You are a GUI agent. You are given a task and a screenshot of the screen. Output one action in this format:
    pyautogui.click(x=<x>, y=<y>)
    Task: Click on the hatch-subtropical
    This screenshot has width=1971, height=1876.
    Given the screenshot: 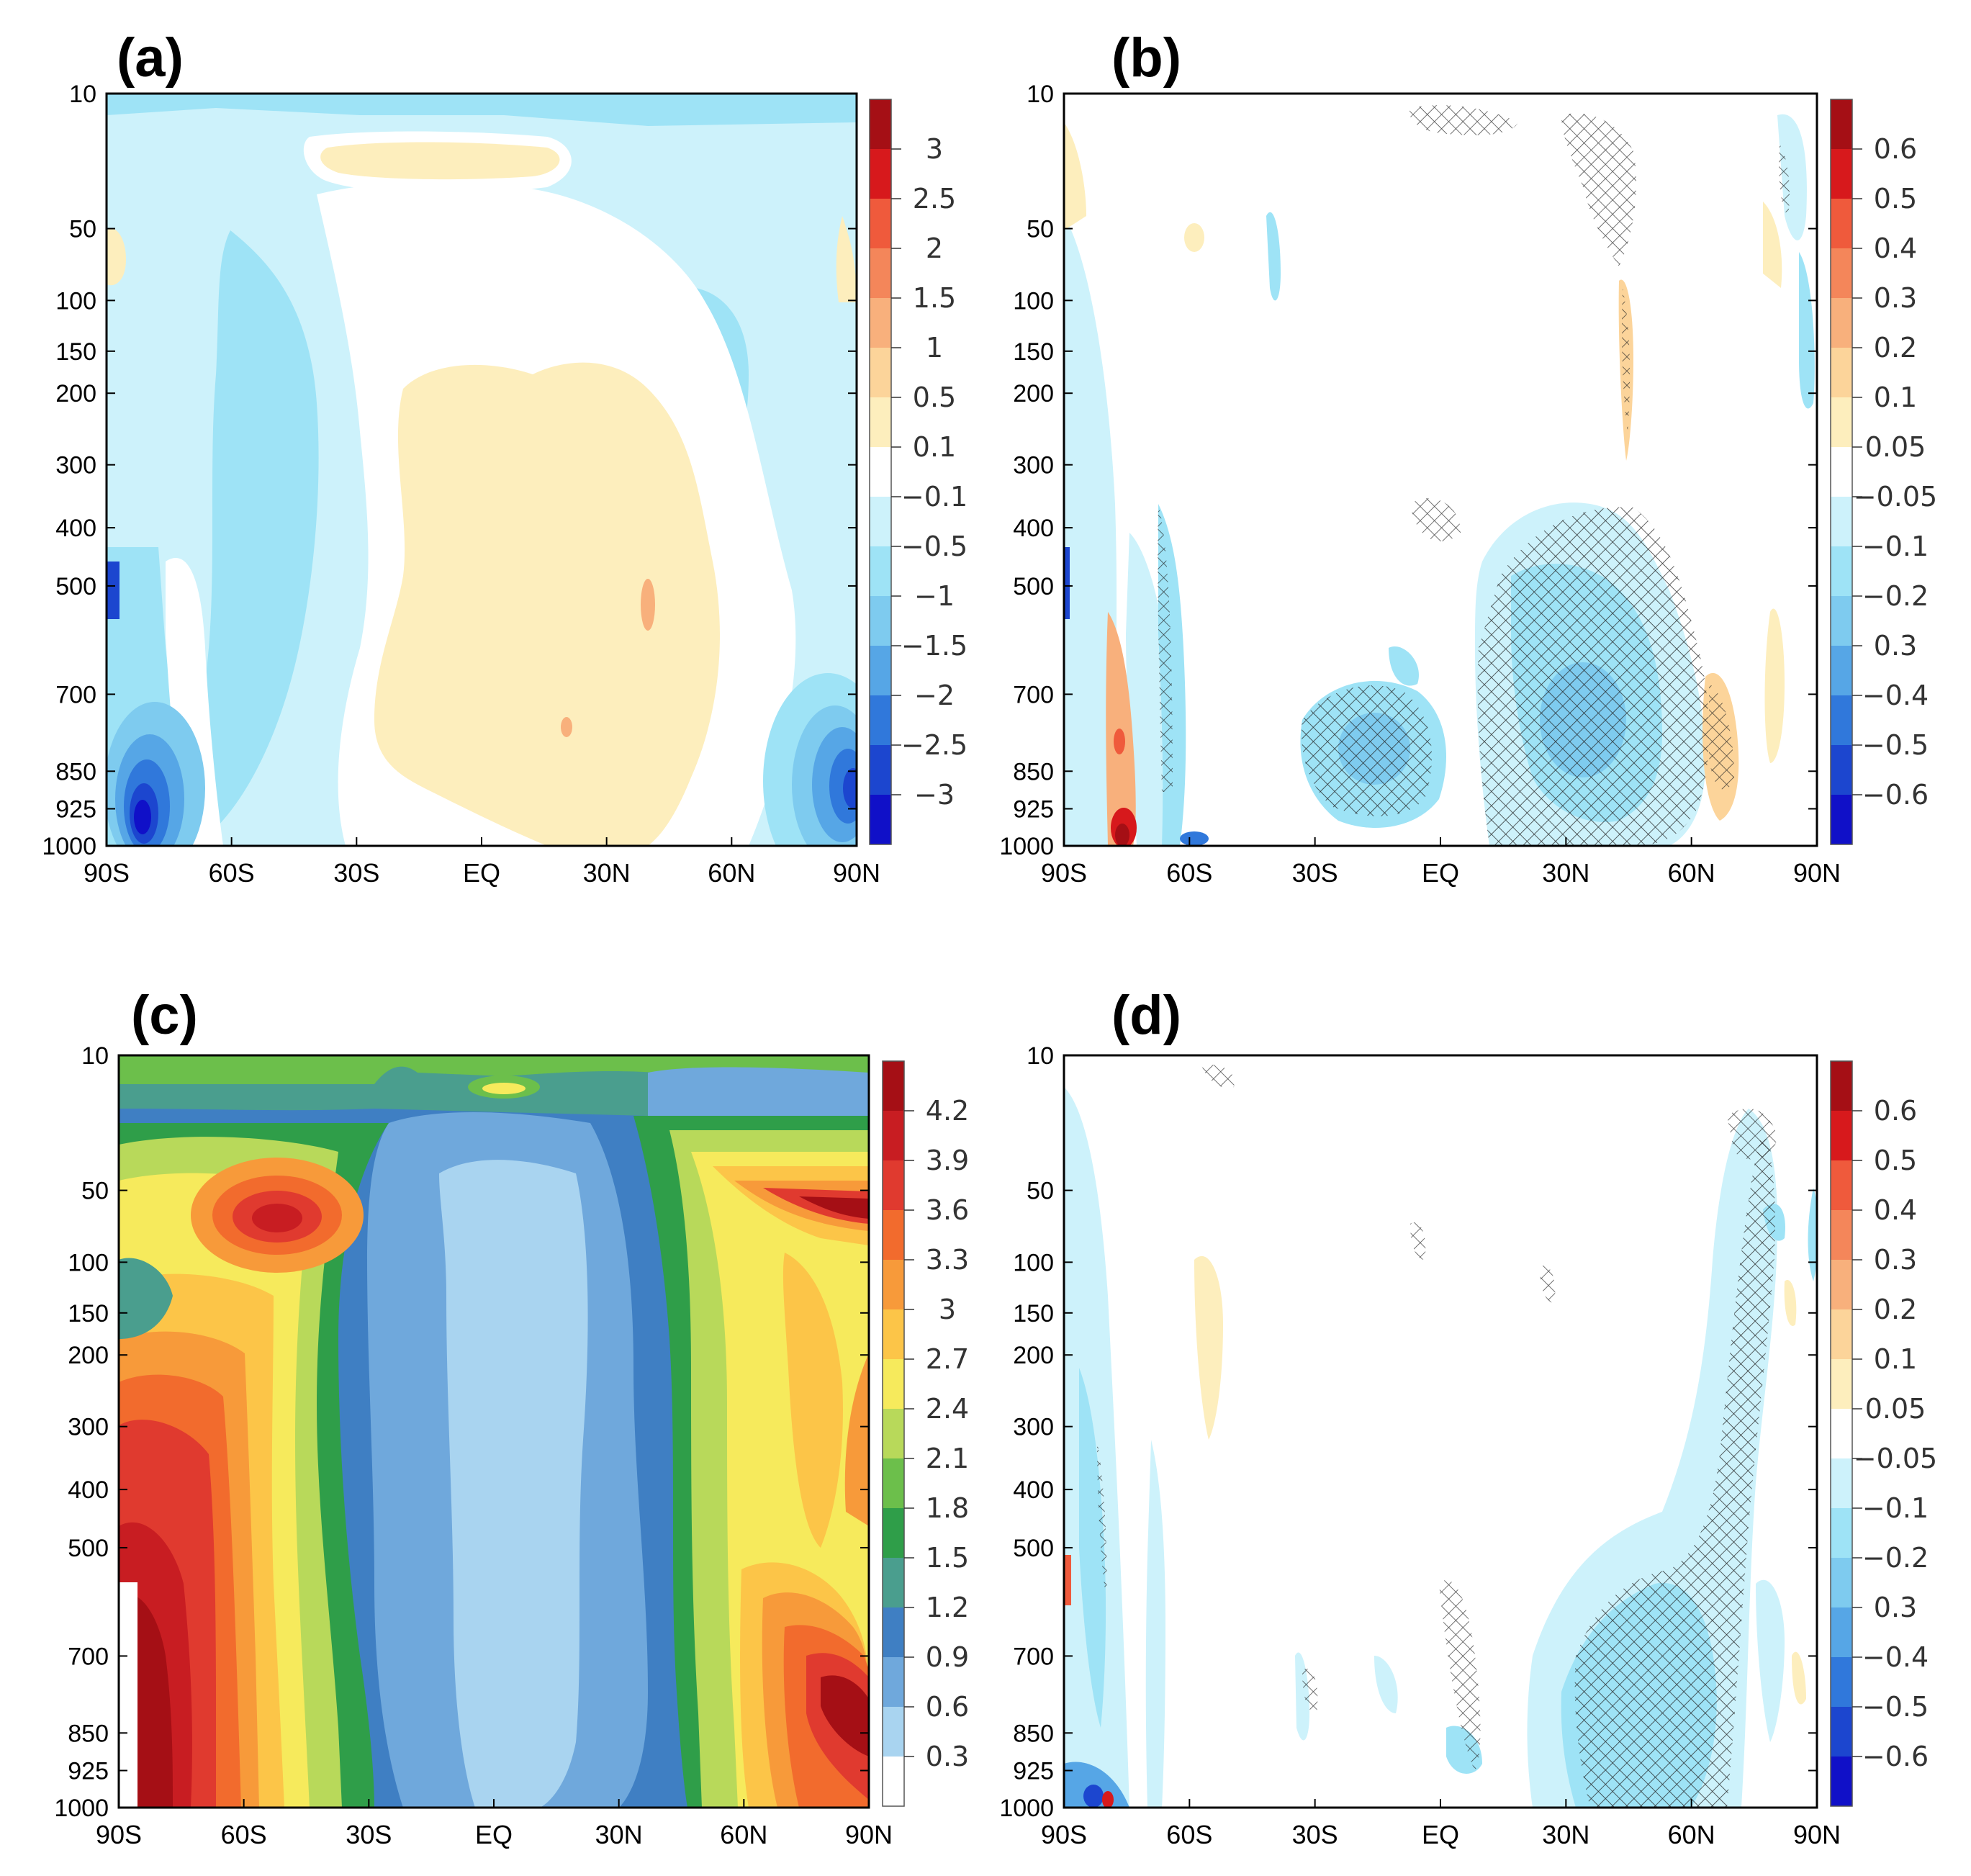 What is the action you would take?
    pyautogui.click(x=1593, y=676)
    